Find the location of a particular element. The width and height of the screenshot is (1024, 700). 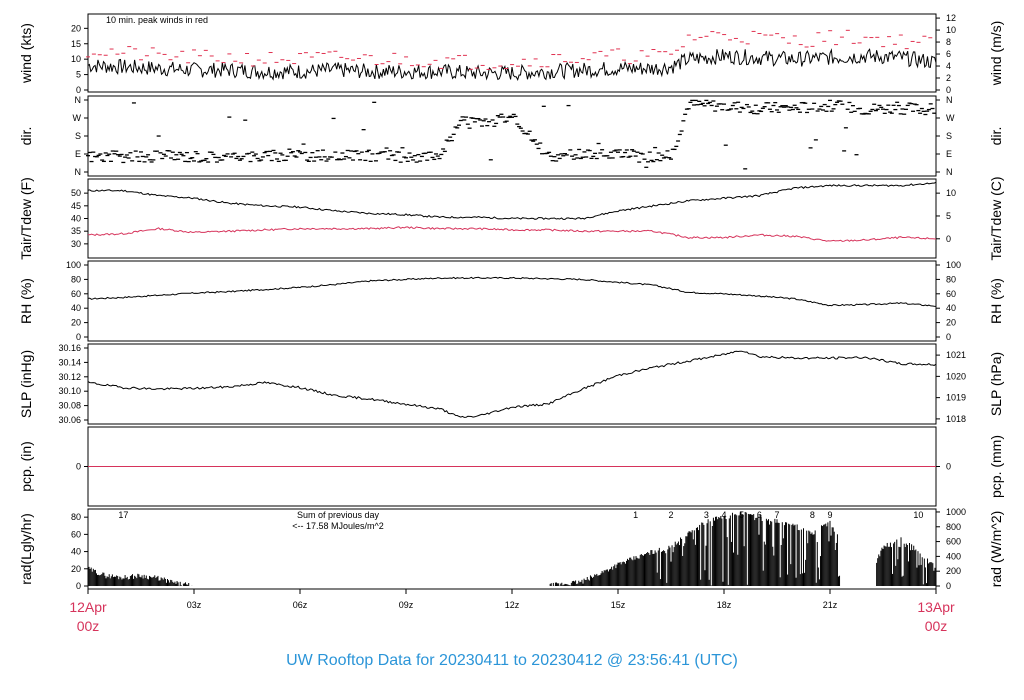

right-tick-label: 4 is located at coordinates (948, 66).